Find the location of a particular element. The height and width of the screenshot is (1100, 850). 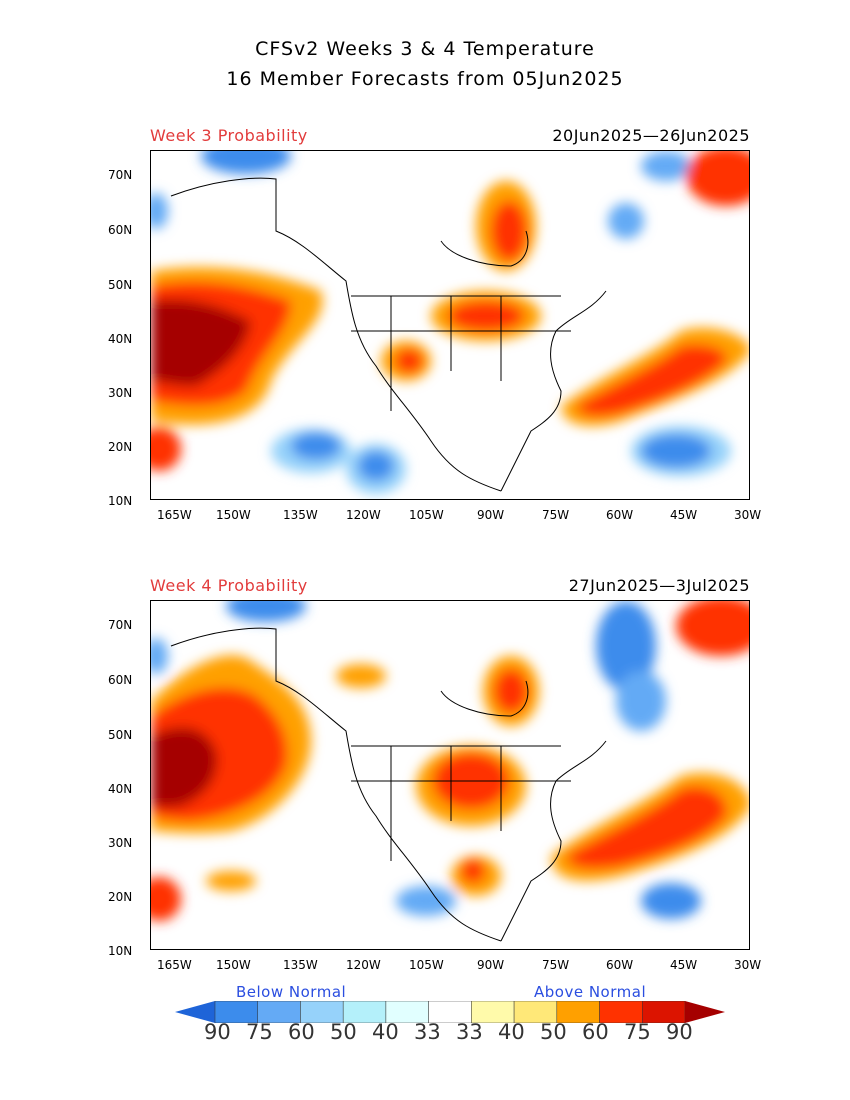

panel-1-dates: 20Jun2025—26Jun2025 is located at coordinates (651, 135).